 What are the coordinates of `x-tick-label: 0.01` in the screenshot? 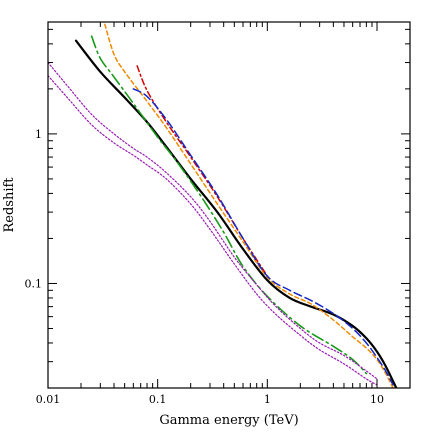 It's located at (48, 399).